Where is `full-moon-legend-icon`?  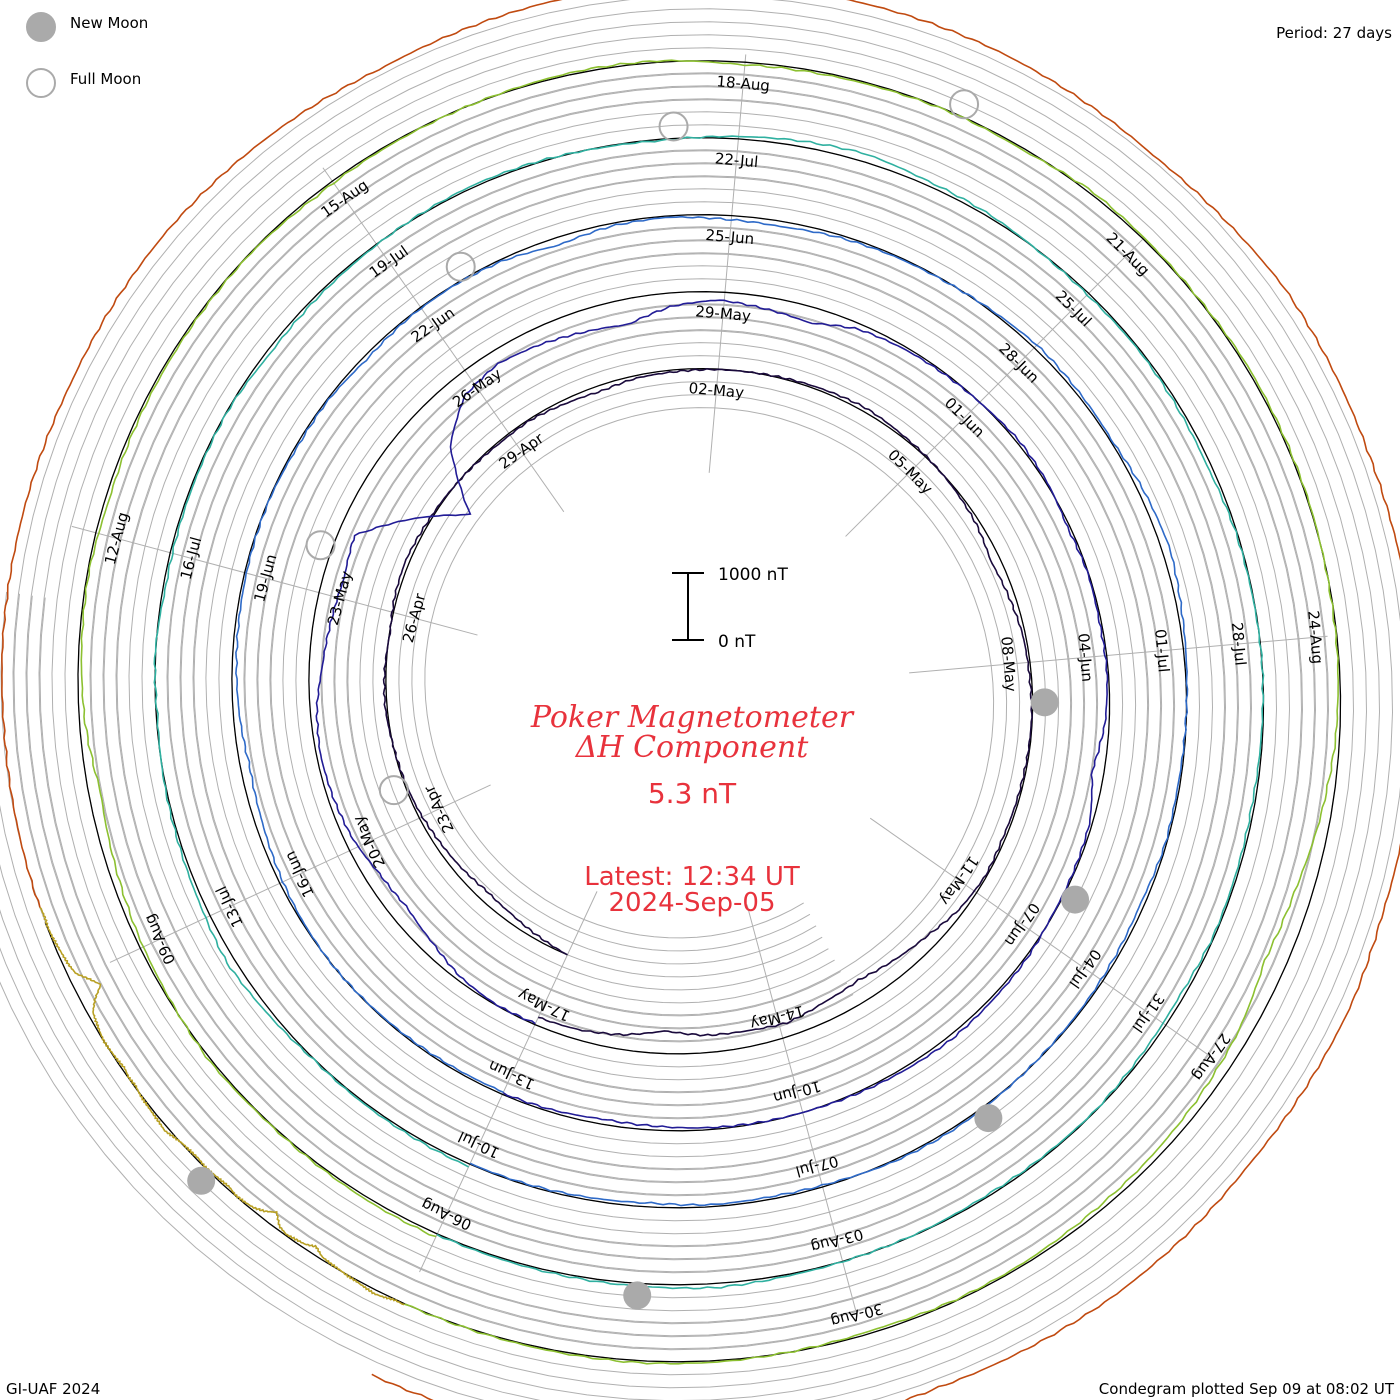
full-moon-legend-icon is located at coordinates (41, 83).